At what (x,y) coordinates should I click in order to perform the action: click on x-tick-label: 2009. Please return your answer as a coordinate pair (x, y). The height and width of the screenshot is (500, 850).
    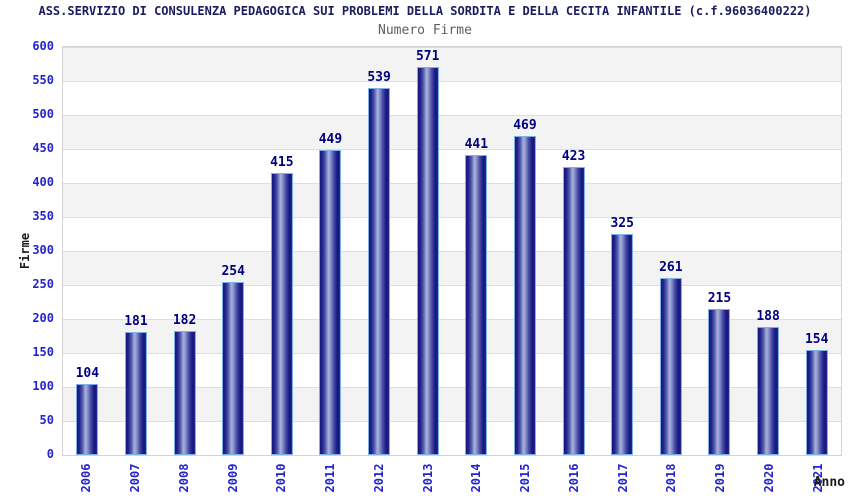
    Looking at the image, I should click on (232, 478).